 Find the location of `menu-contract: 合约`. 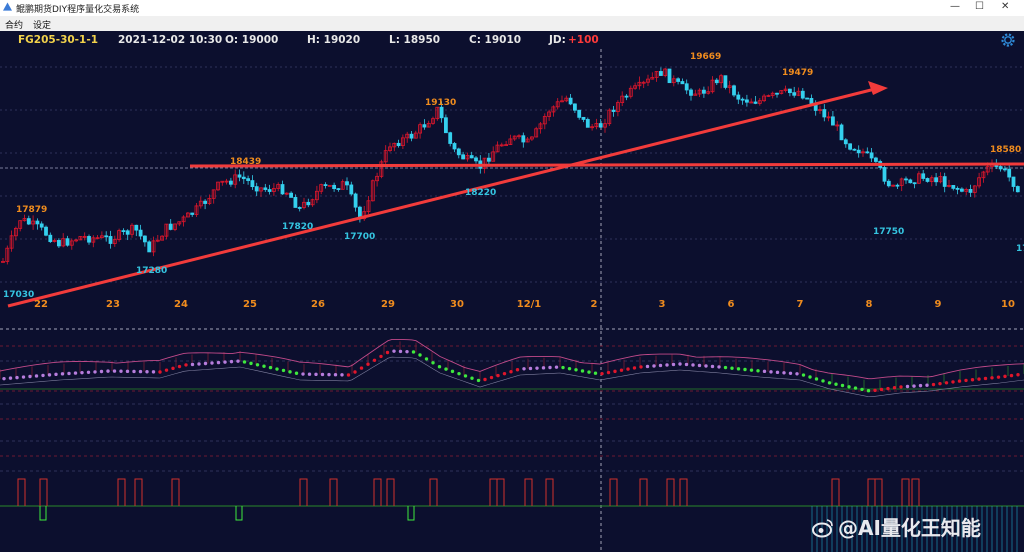

menu-contract: 合约 is located at coordinates (14, 26).